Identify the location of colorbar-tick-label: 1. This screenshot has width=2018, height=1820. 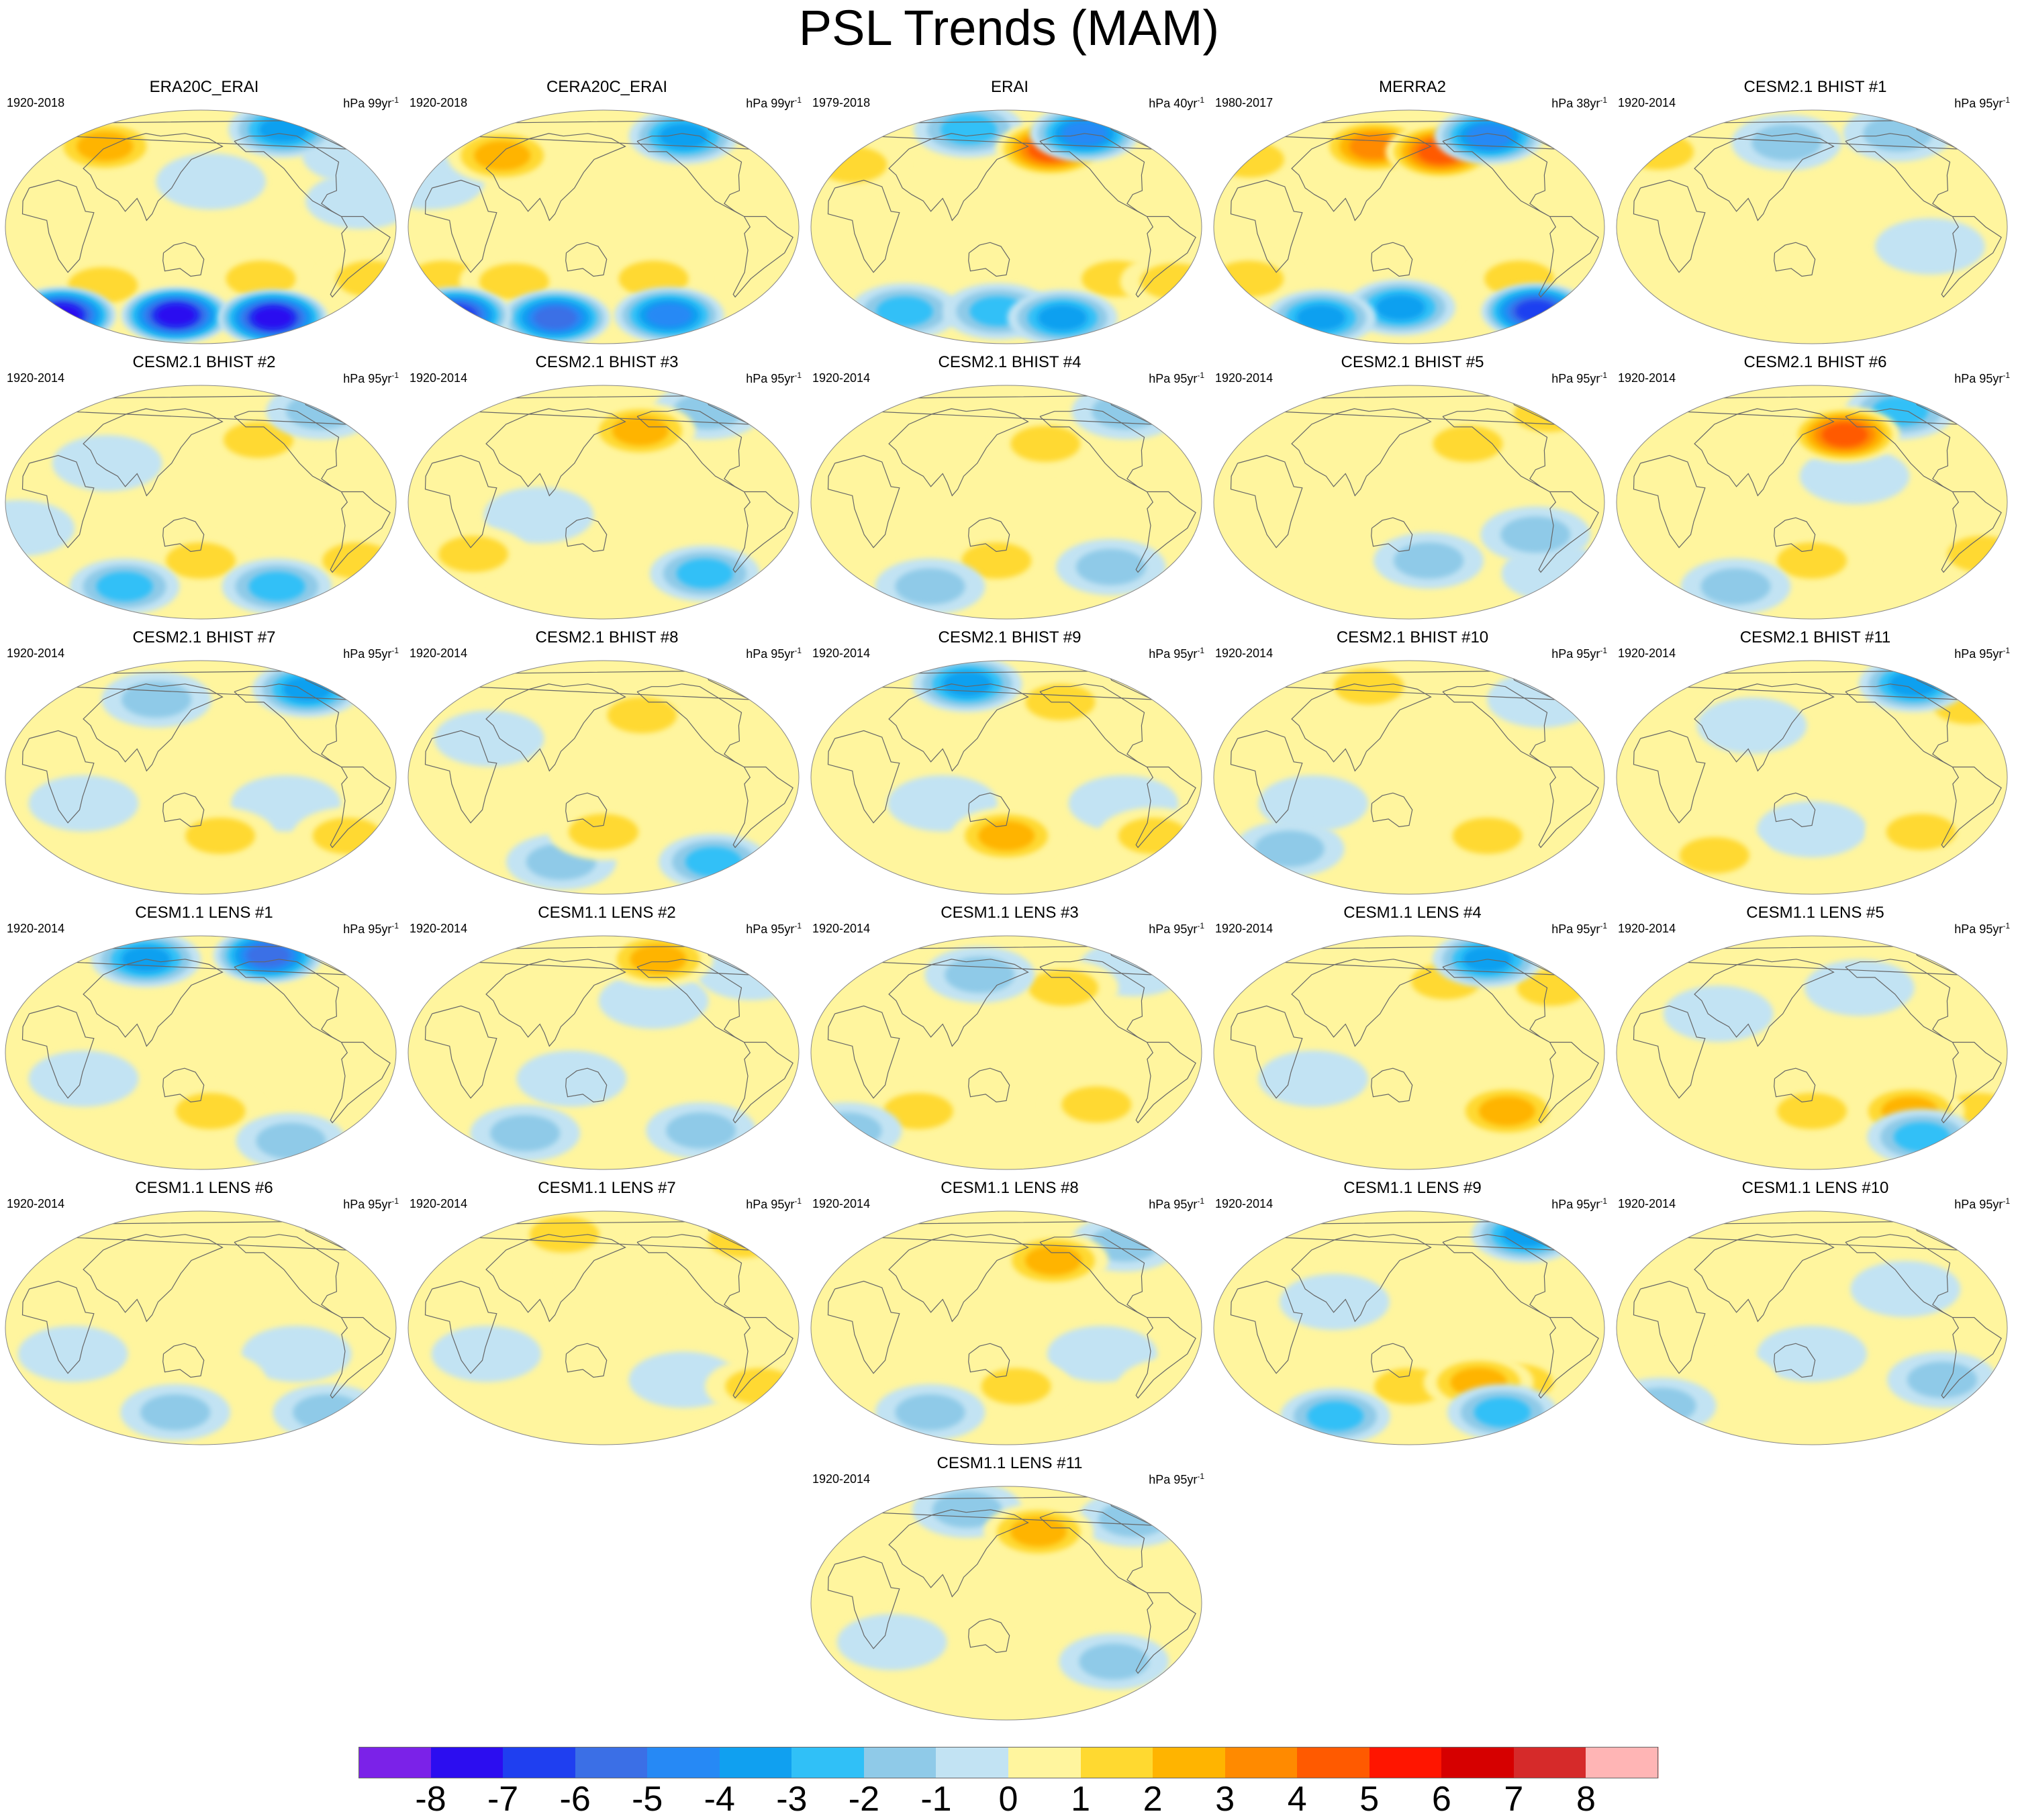
(1080, 1800).